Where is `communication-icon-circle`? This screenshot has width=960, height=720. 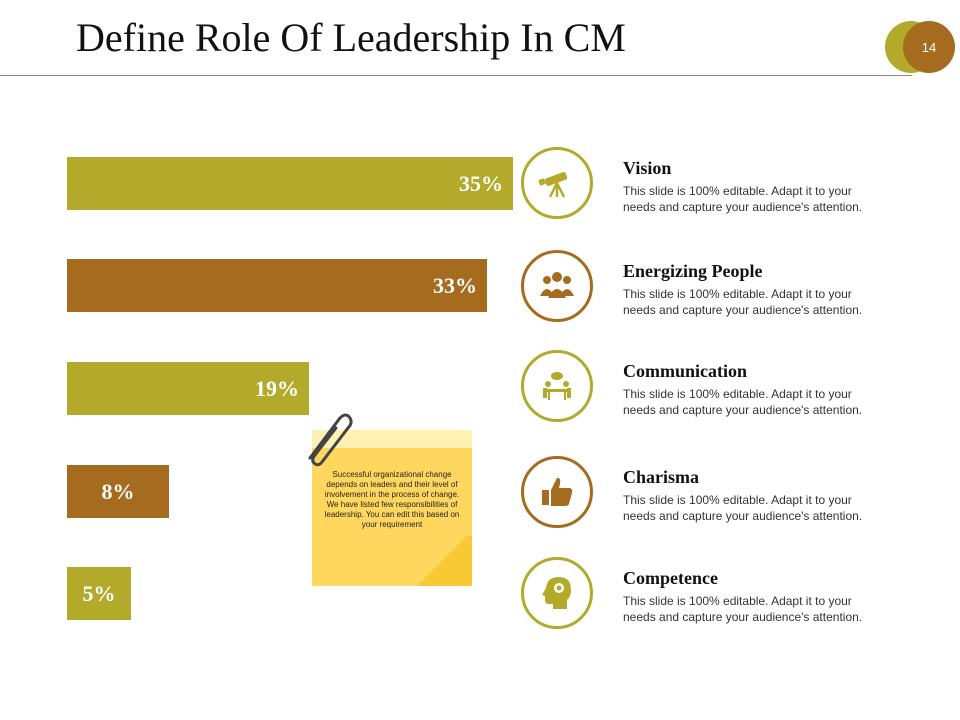 communication-icon-circle is located at coordinates (557, 386).